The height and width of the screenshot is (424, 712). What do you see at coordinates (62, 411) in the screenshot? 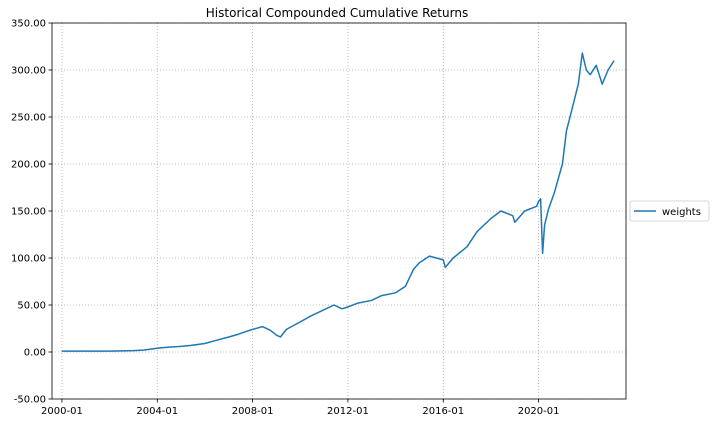
I see `x-tick-label: 2000-01` at bounding box center [62, 411].